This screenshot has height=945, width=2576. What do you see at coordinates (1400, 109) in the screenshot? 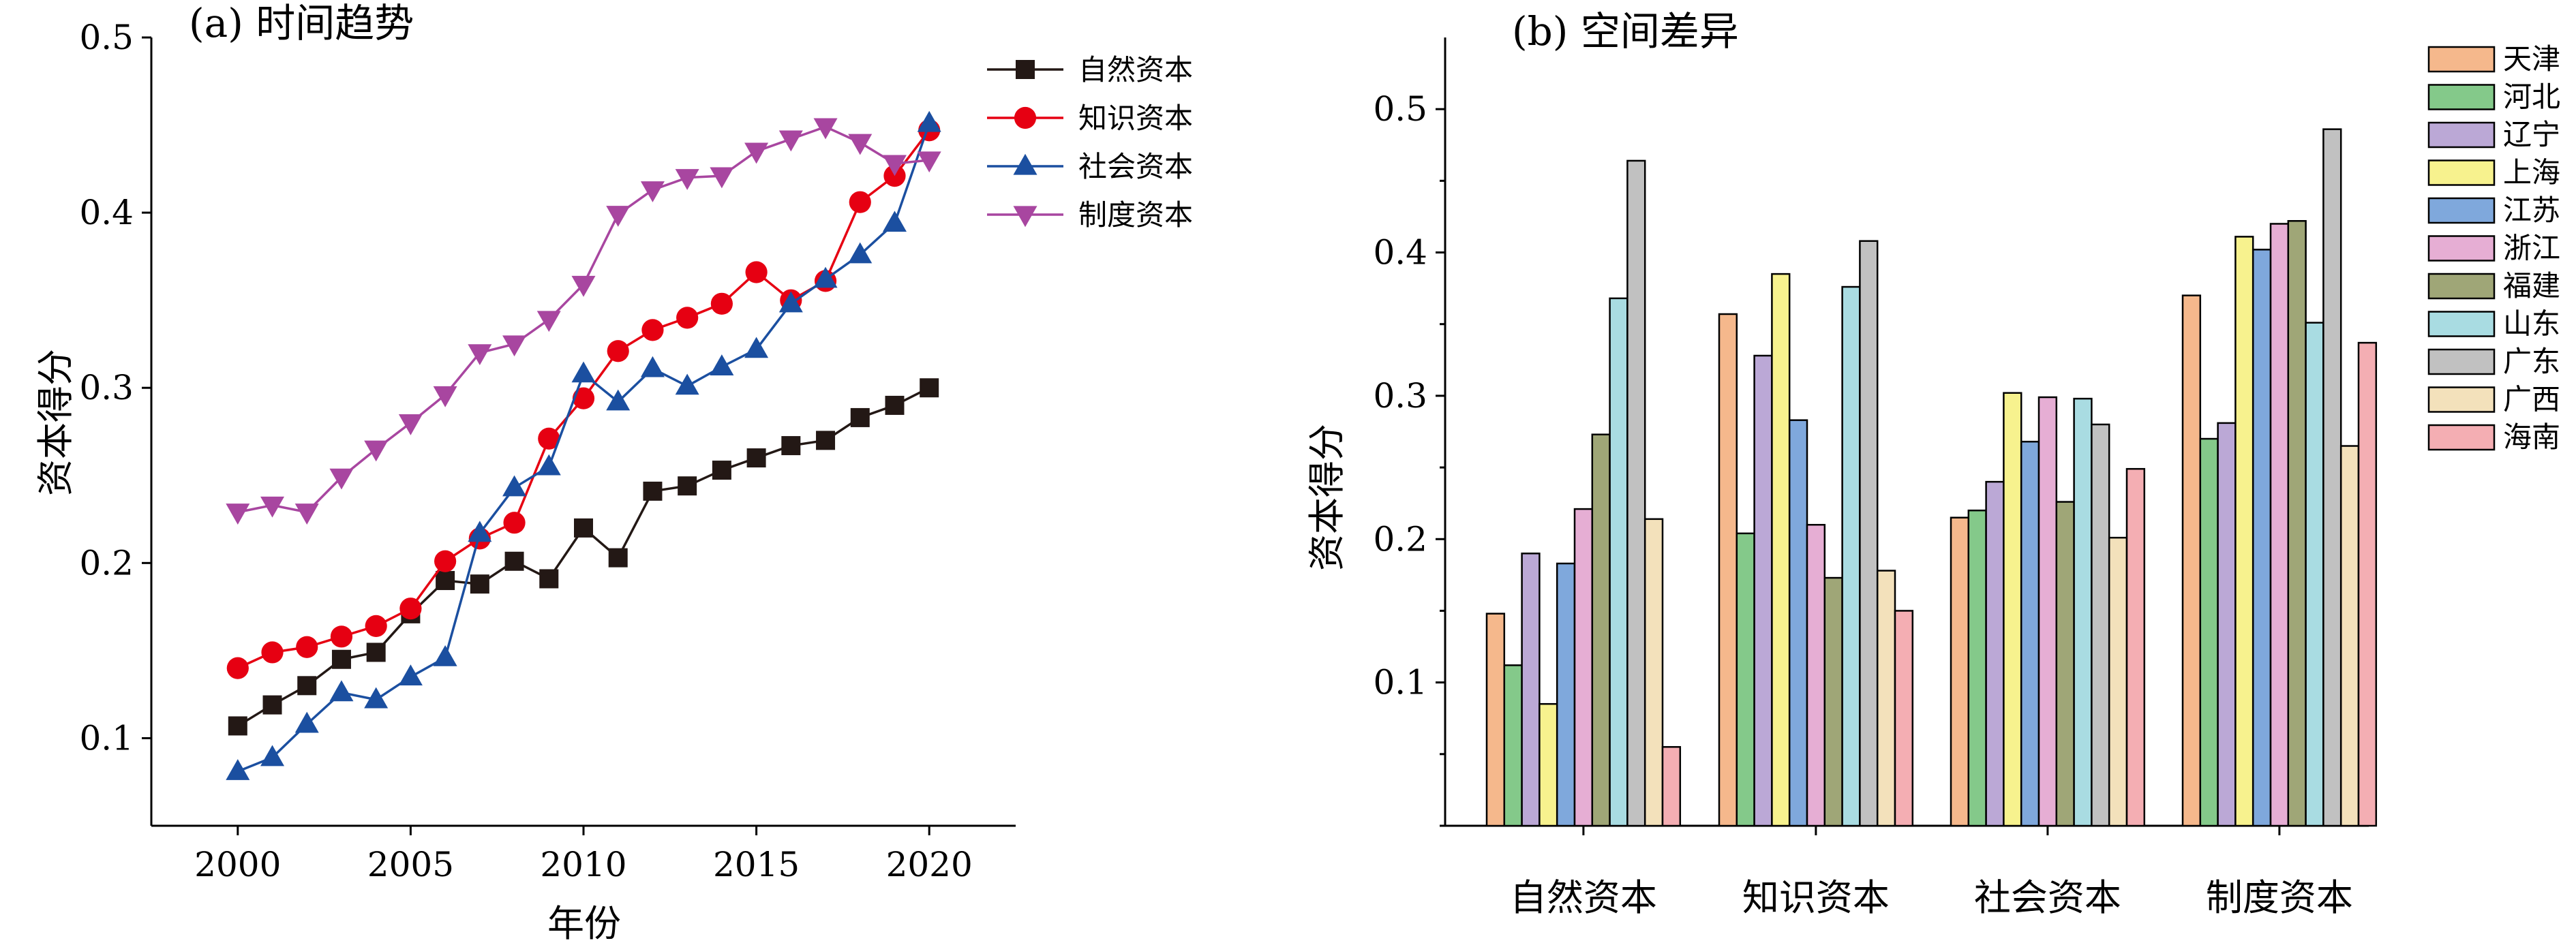
I see `panel-b-y-tick-label: 0.5` at bounding box center [1400, 109].